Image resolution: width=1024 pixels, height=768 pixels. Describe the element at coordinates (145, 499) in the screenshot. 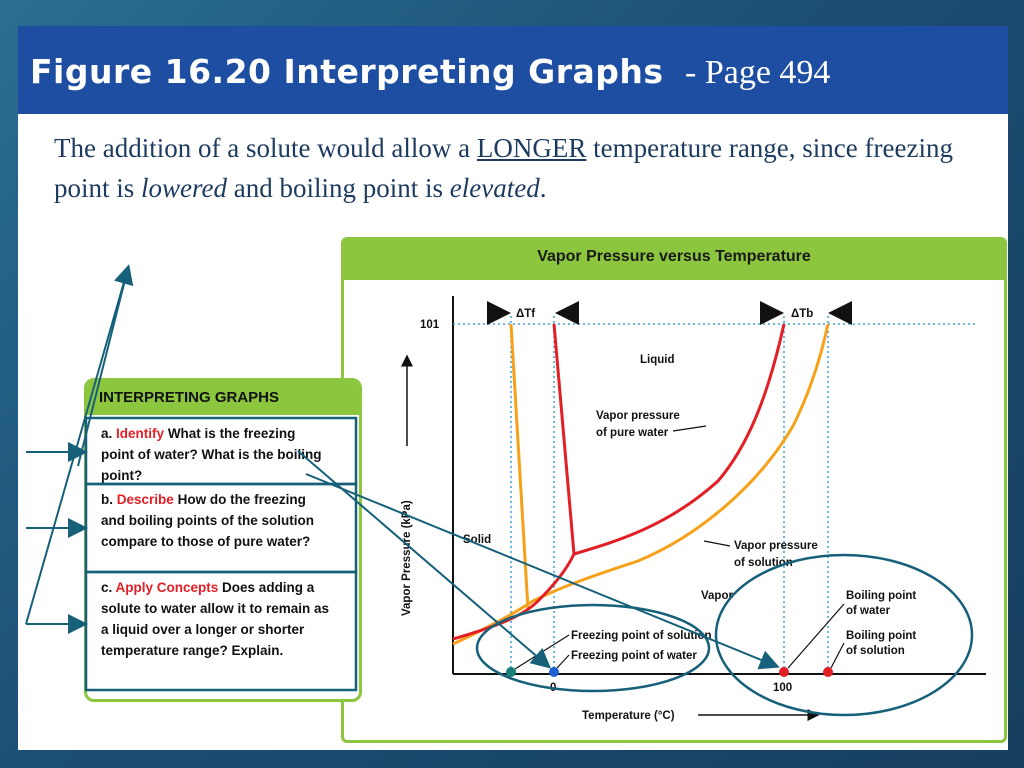

I see `question-tag: Describe` at that location.